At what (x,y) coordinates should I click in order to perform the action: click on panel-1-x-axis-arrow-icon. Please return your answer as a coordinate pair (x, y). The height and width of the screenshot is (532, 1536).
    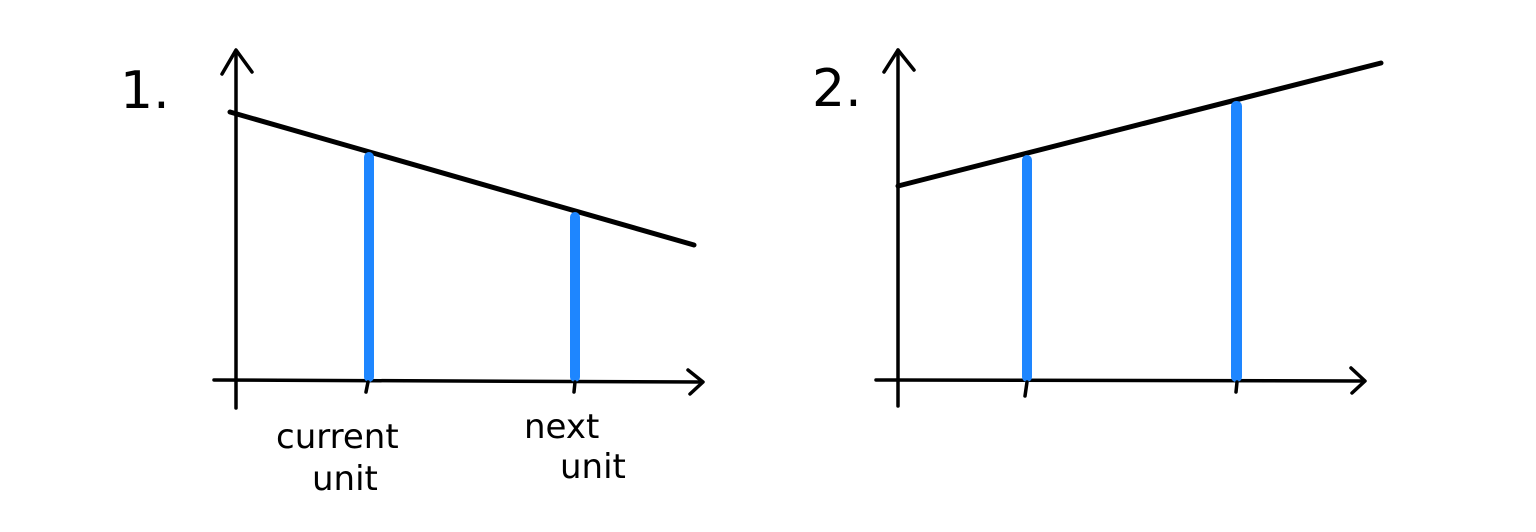
    Looking at the image, I should click on (695, 382).